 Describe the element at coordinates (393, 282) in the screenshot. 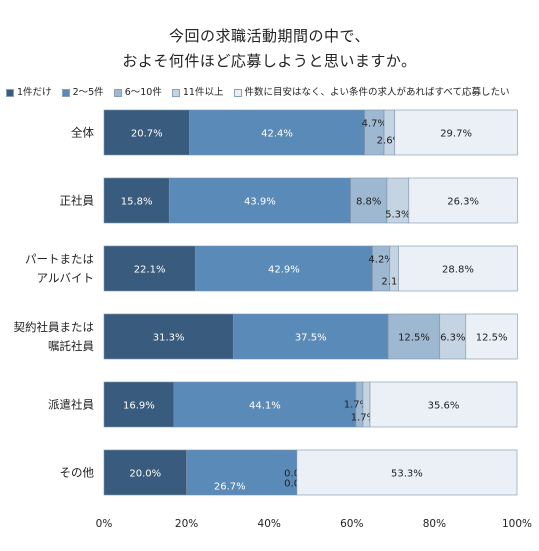

I see `data-label-r2-s3: 2.1%` at that location.